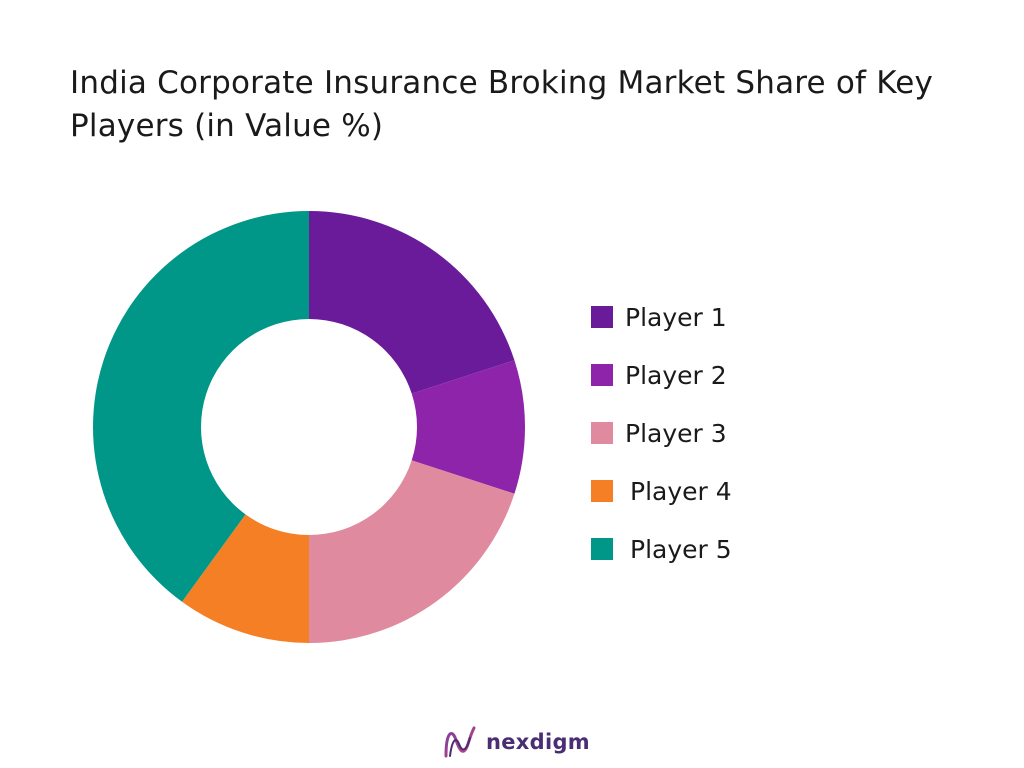 Image resolution: width=1024 pixels, height=768 pixels. I want to click on nexdigm-wave-icon, so click(460, 742).